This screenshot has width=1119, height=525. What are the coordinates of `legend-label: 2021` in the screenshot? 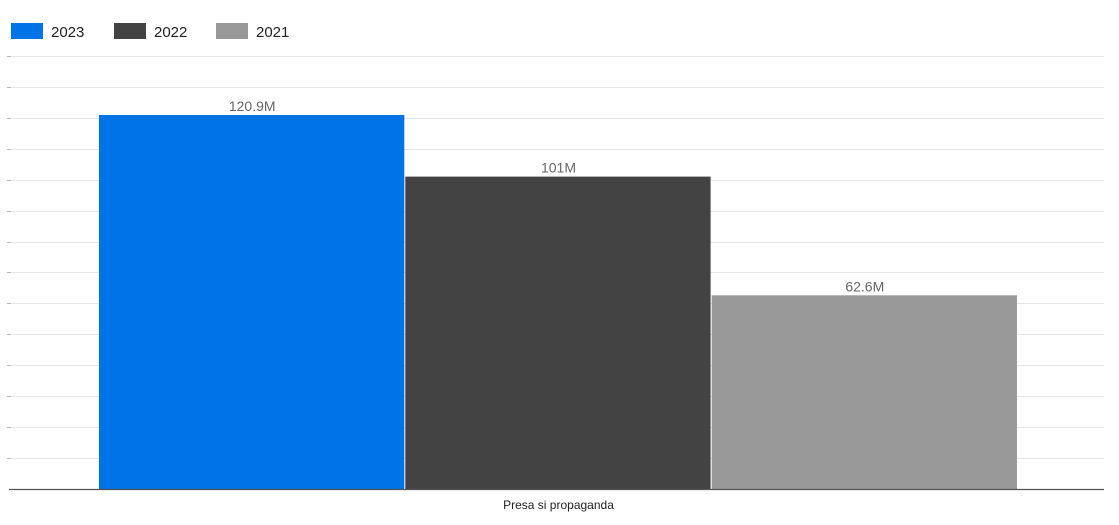 It's located at (272, 32).